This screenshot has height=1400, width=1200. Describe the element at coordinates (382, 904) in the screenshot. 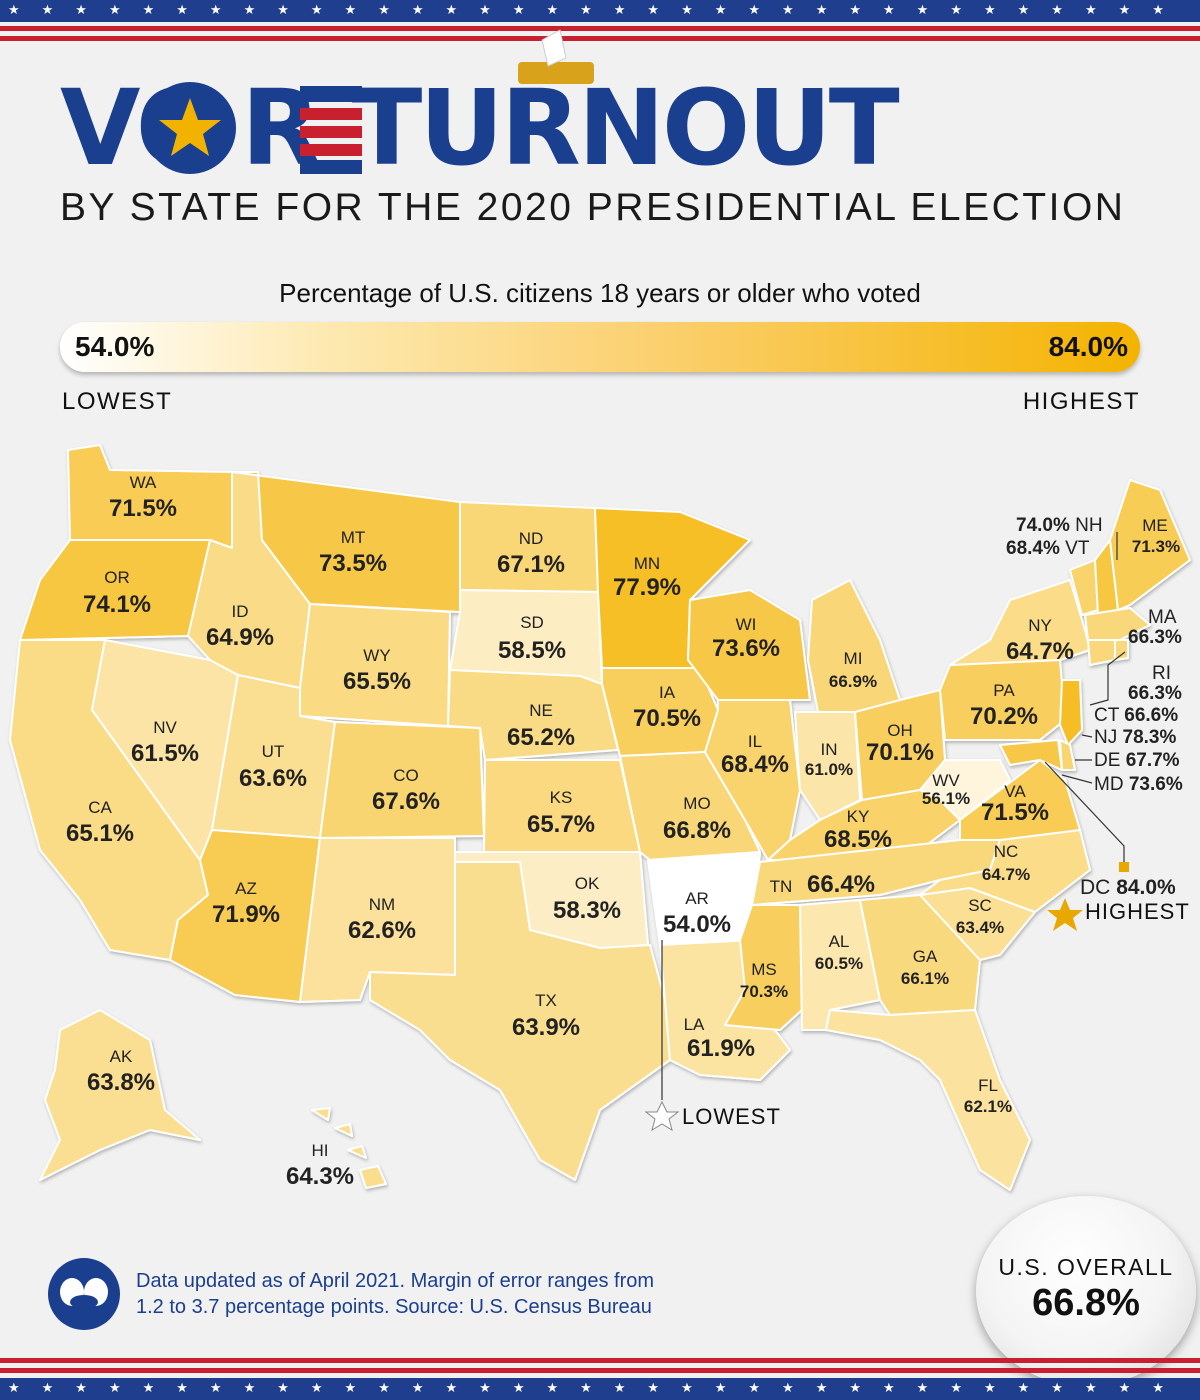

I see `label-abbr-NM: NM` at that location.